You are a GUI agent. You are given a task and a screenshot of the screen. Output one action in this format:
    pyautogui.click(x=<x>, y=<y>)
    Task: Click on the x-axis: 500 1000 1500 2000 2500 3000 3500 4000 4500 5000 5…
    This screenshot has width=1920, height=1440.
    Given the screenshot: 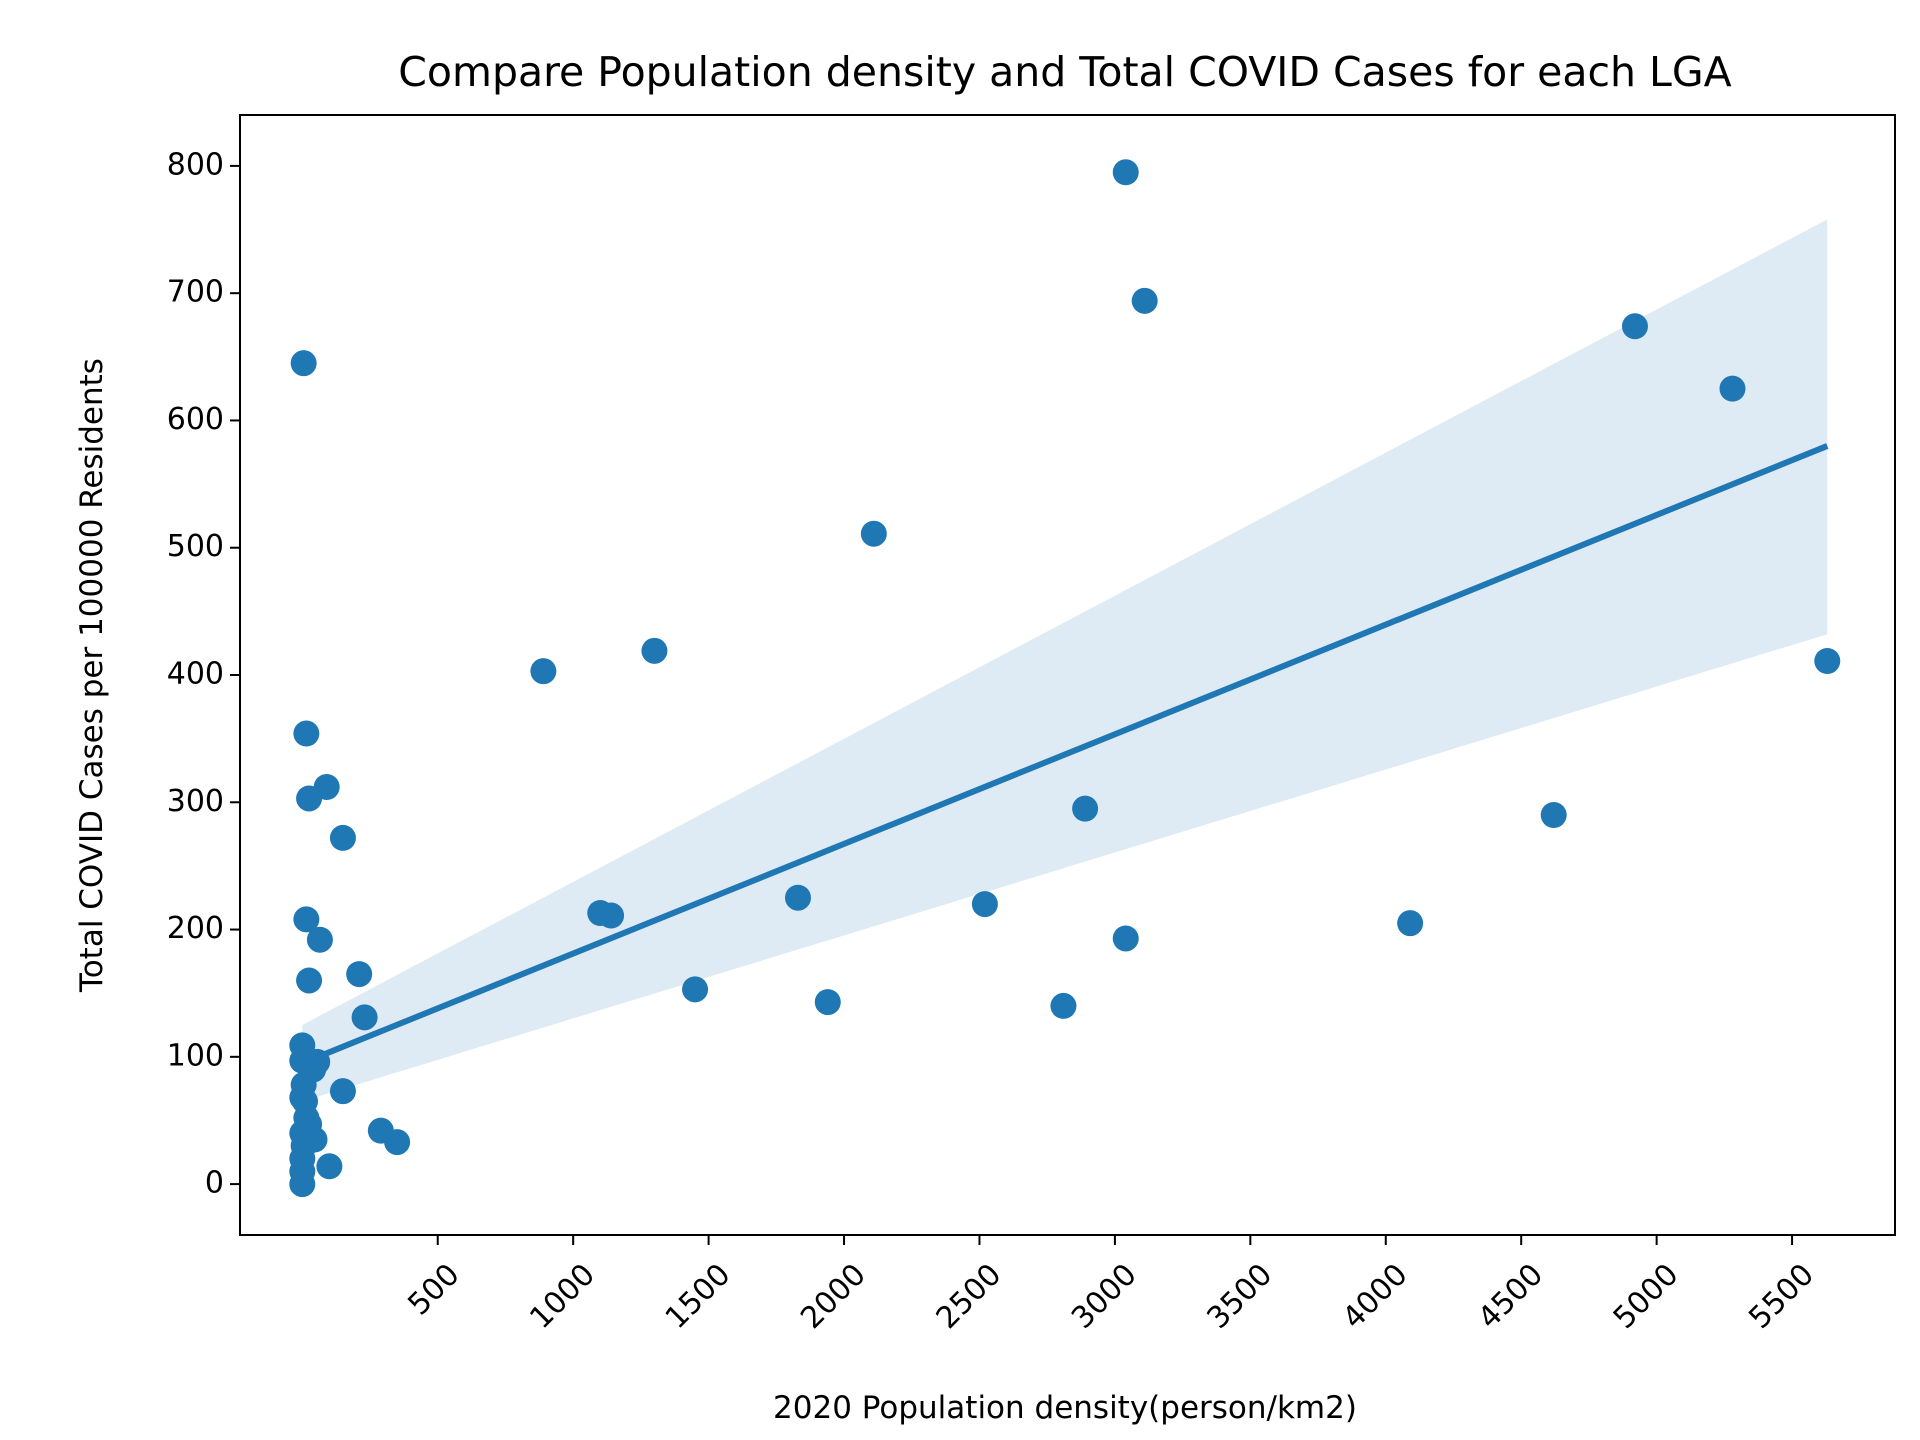 What is the action you would take?
    pyautogui.click(x=1111, y=1285)
    